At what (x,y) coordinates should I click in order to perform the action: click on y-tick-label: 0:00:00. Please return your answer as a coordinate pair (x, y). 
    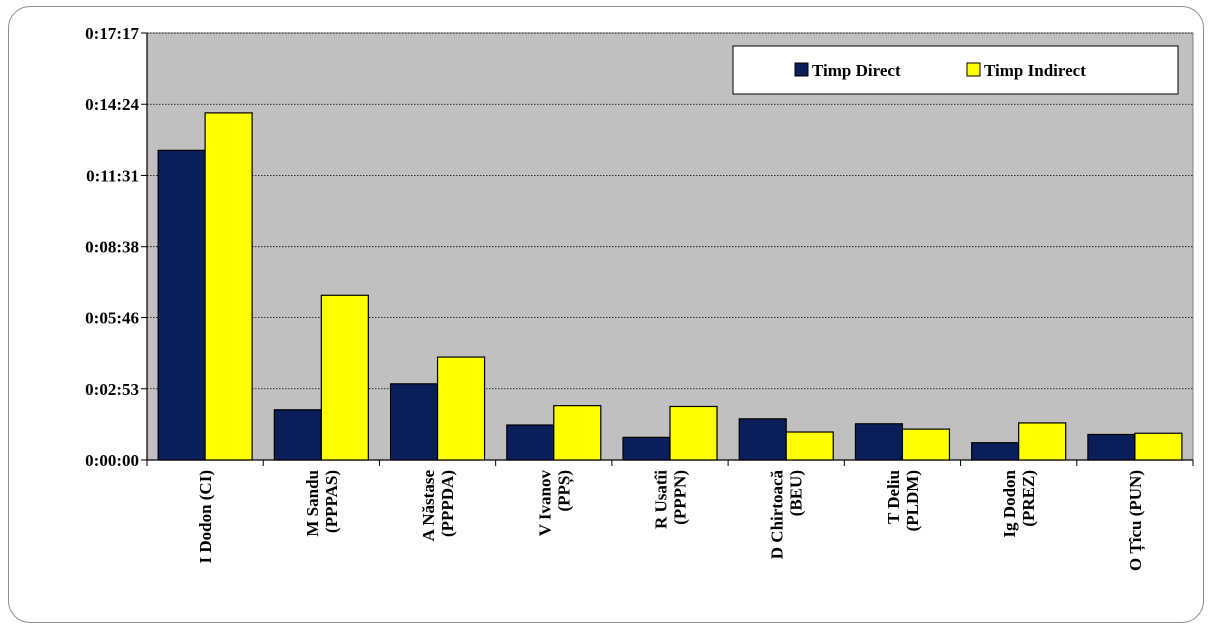
    Looking at the image, I should click on (112, 460).